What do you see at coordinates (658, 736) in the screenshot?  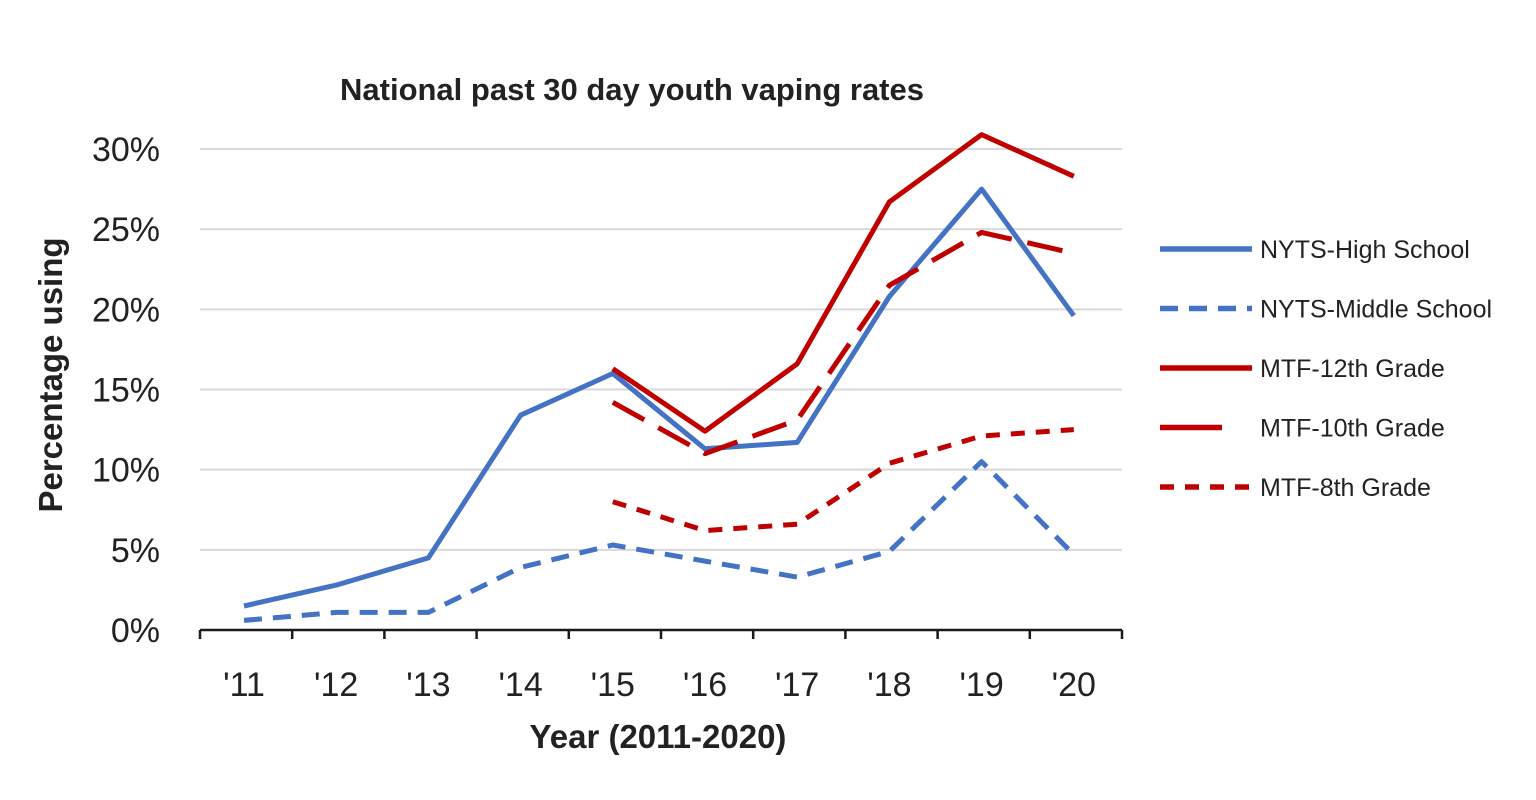 I see `x-axis-title: Year (2011-2020)` at bounding box center [658, 736].